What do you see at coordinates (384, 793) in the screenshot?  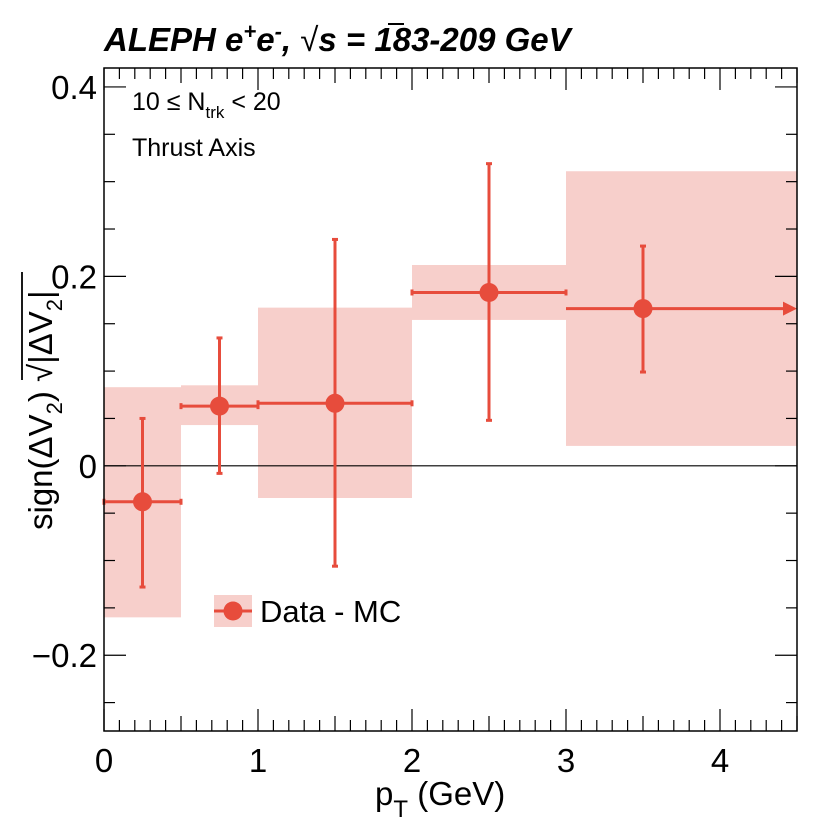 I see `xlabel-main: p` at bounding box center [384, 793].